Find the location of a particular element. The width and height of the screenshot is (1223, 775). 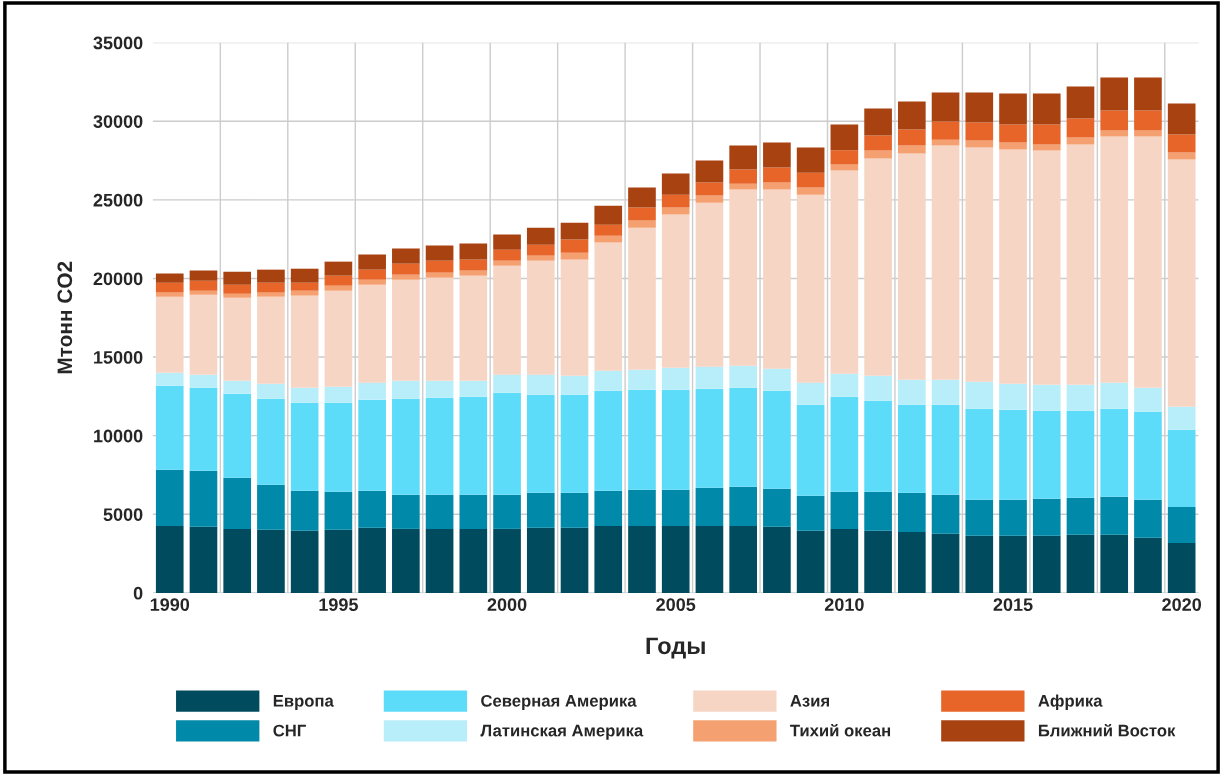

y-tick-label: 20000 is located at coordinates (118, 279).